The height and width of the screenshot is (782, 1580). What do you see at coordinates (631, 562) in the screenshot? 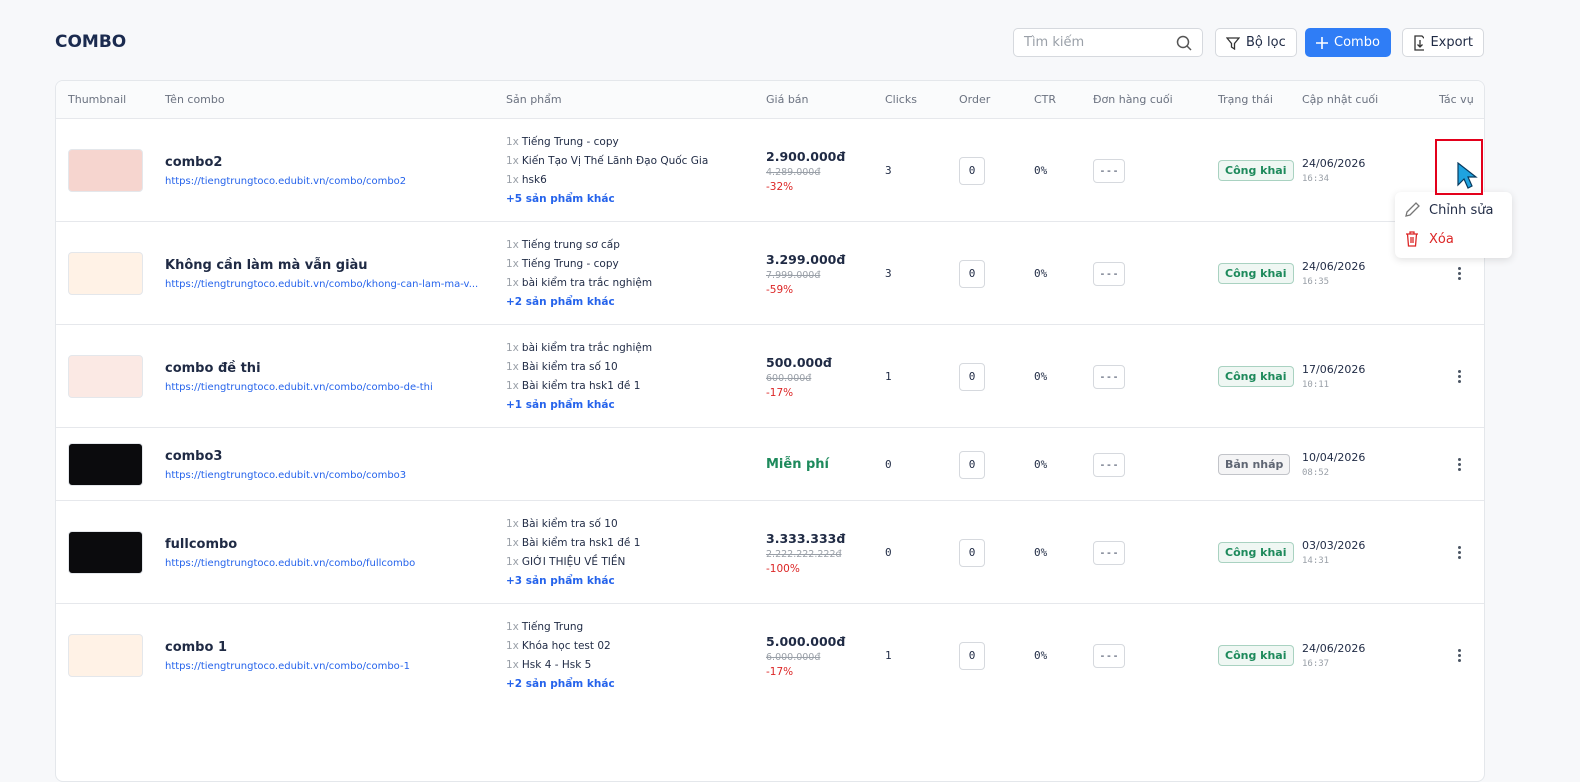
I see `product-line: 1x GIỚI THIỆU VỀ TIỀN` at bounding box center [631, 562].